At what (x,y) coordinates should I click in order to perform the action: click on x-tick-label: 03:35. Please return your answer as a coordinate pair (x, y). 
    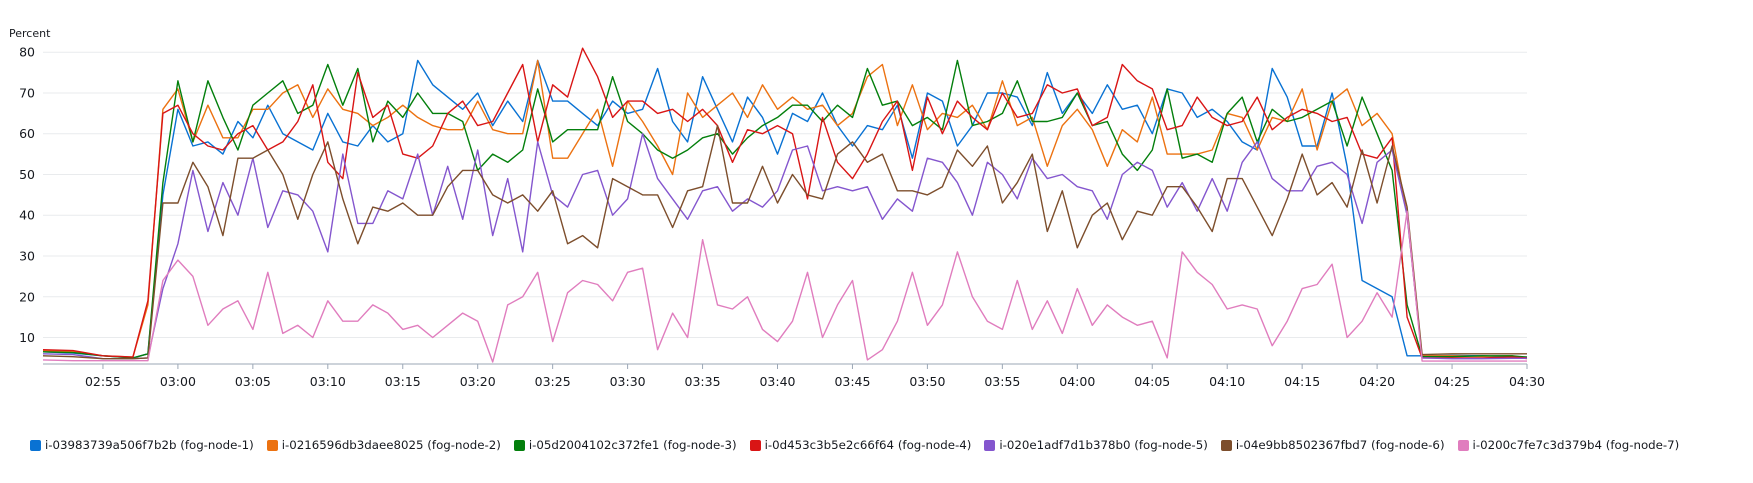
    Looking at the image, I should click on (703, 381).